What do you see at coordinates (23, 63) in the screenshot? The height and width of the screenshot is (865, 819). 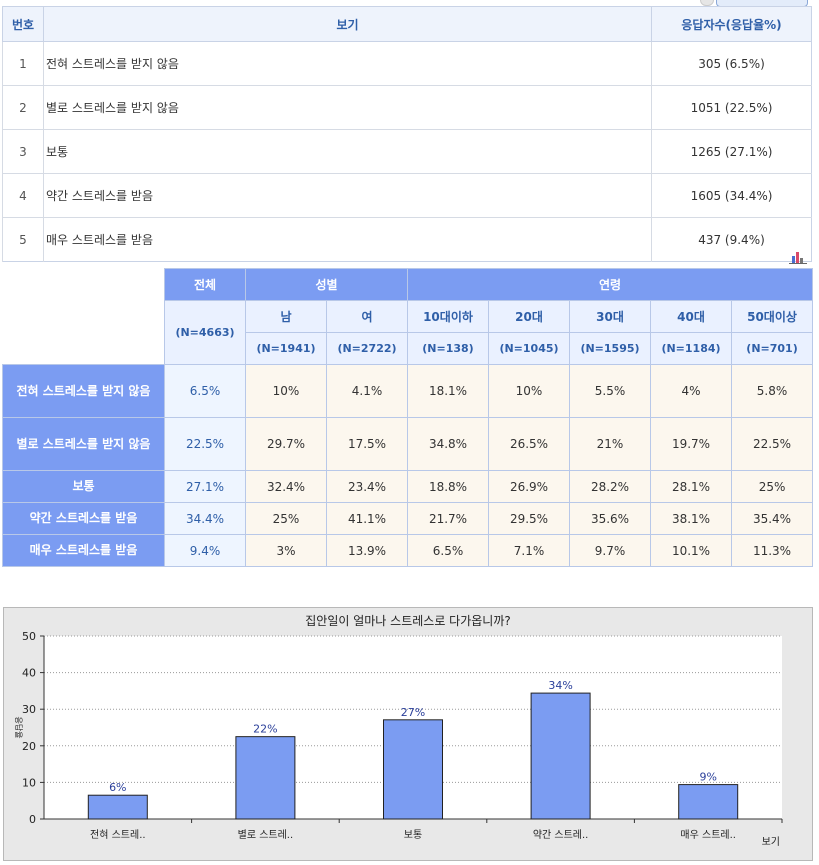 I see `row-number: 1` at bounding box center [23, 63].